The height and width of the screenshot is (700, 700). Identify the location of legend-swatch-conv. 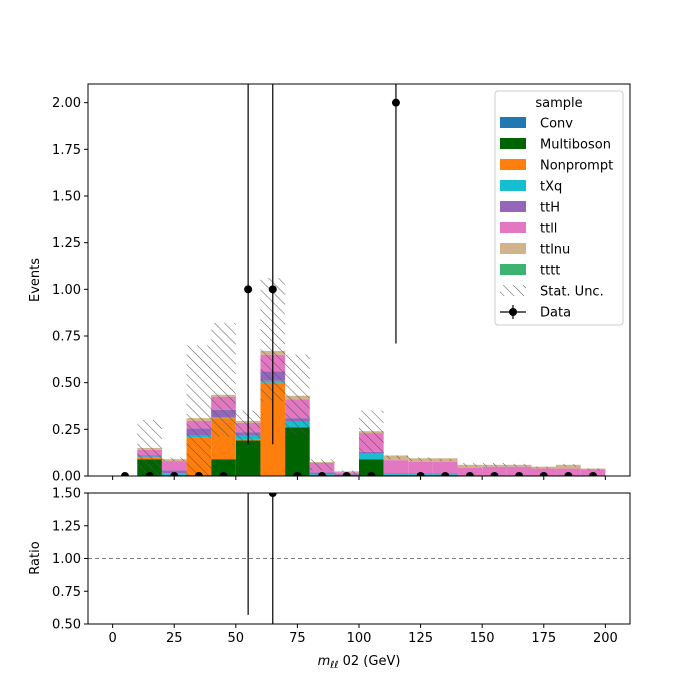
(513, 122).